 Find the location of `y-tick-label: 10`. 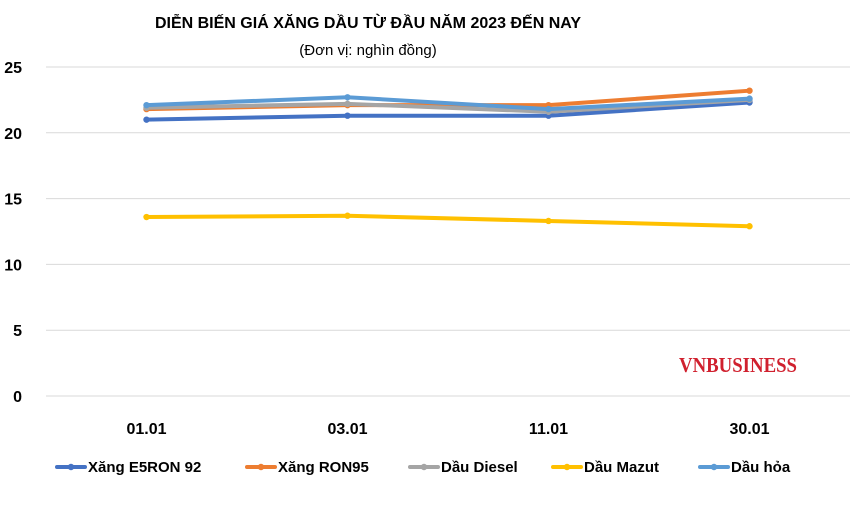

y-tick-label: 10 is located at coordinates (13, 265).